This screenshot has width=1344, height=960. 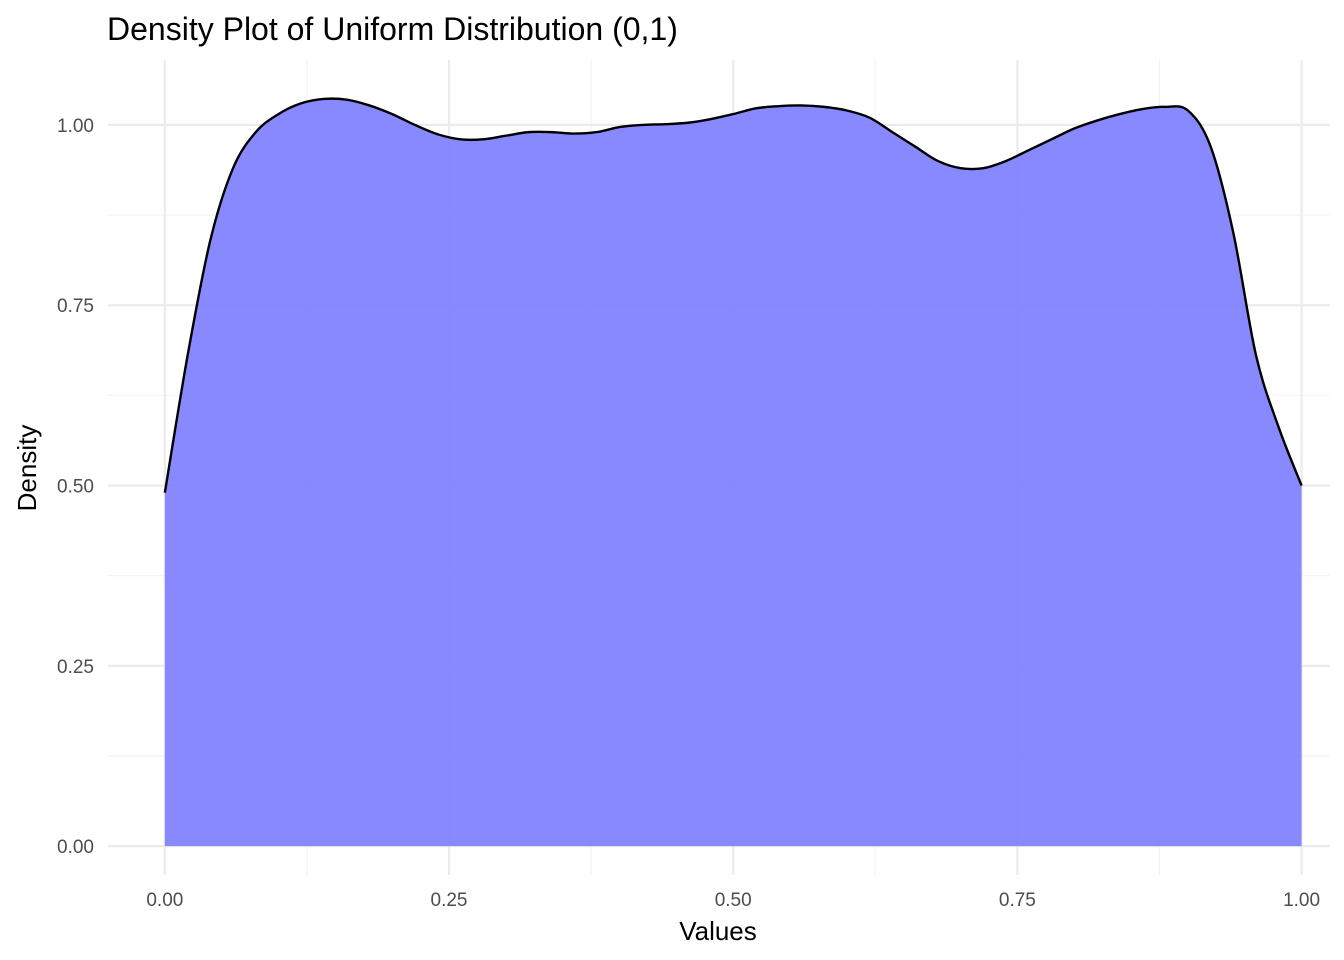 What do you see at coordinates (1017, 900) in the screenshot?
I see `x-tick-label: 0.75` at bounding box center [1017, 900].